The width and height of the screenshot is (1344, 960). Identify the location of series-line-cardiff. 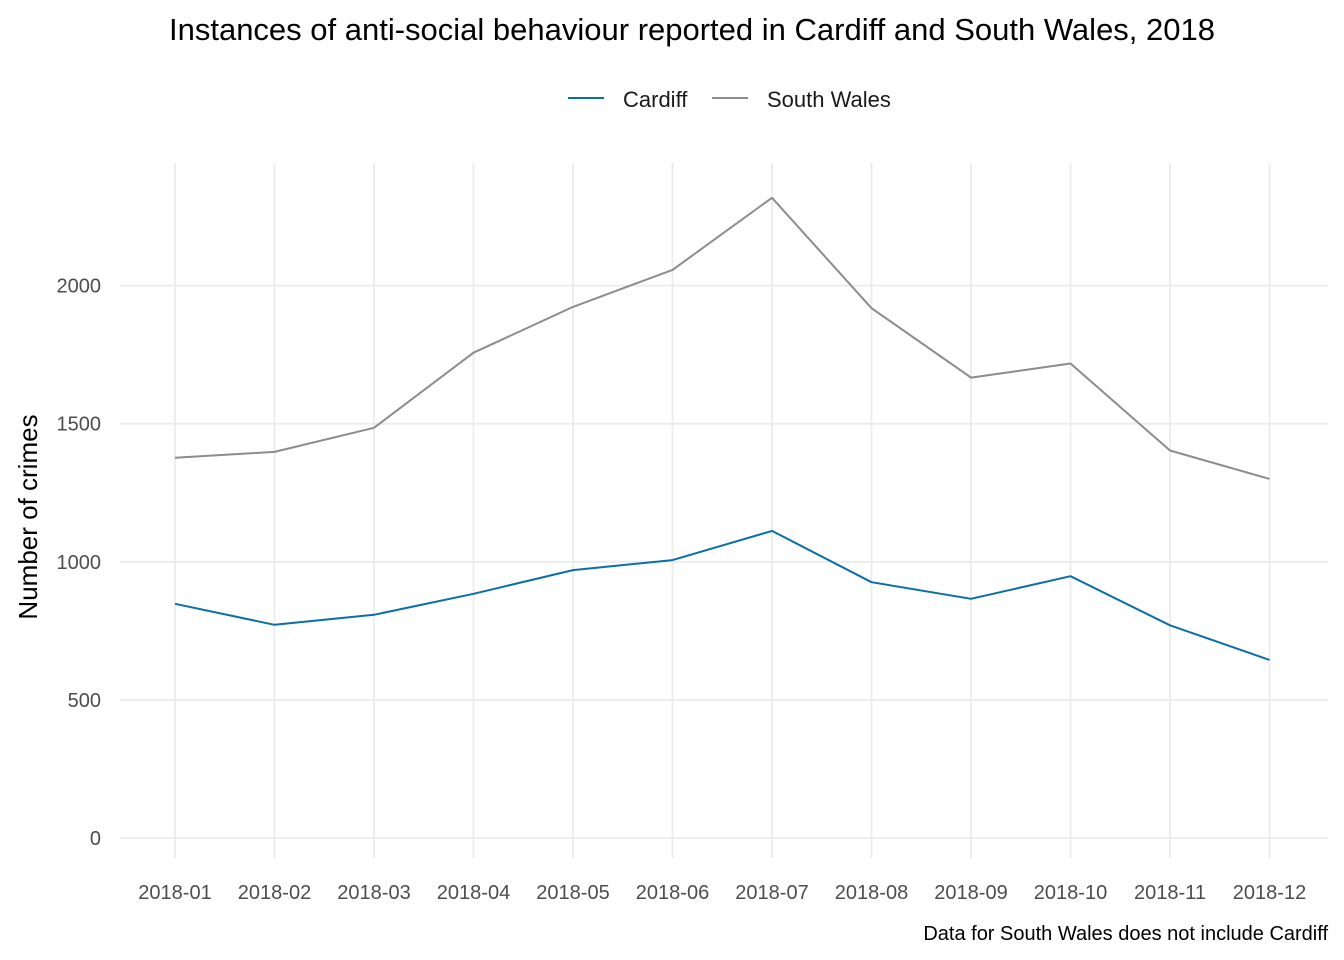
(722, 595).